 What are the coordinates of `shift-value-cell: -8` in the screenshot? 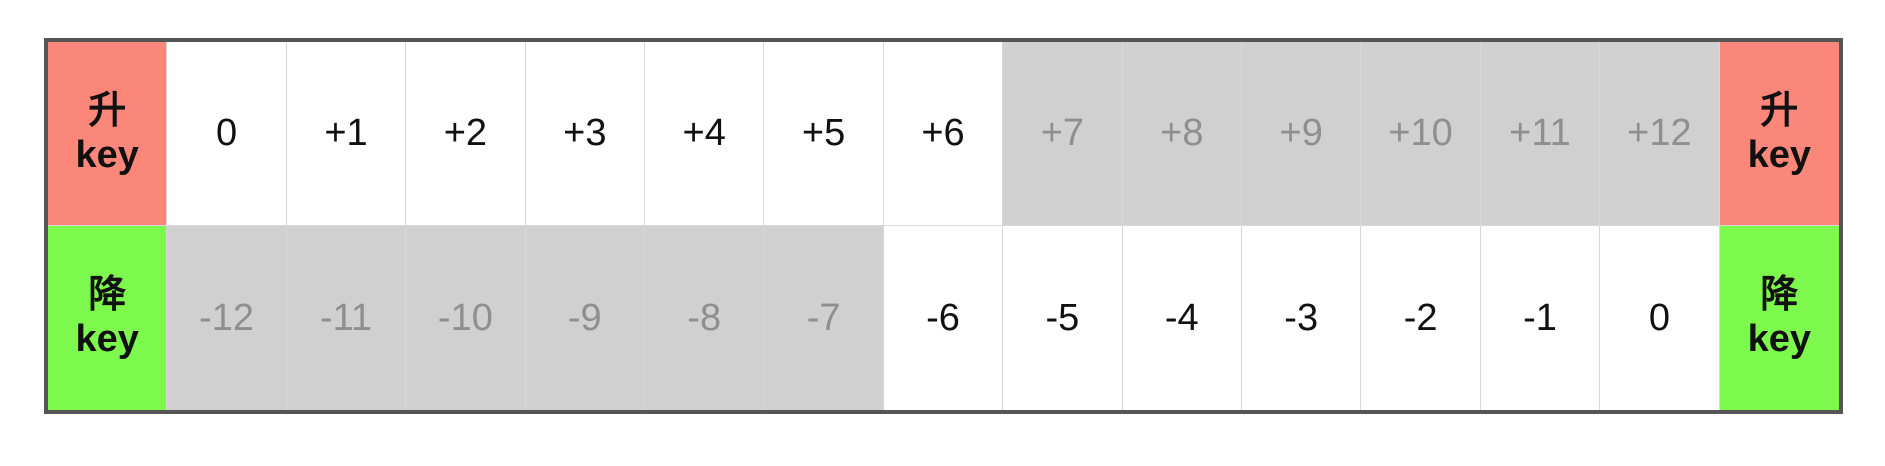 It's located at (705, 318).